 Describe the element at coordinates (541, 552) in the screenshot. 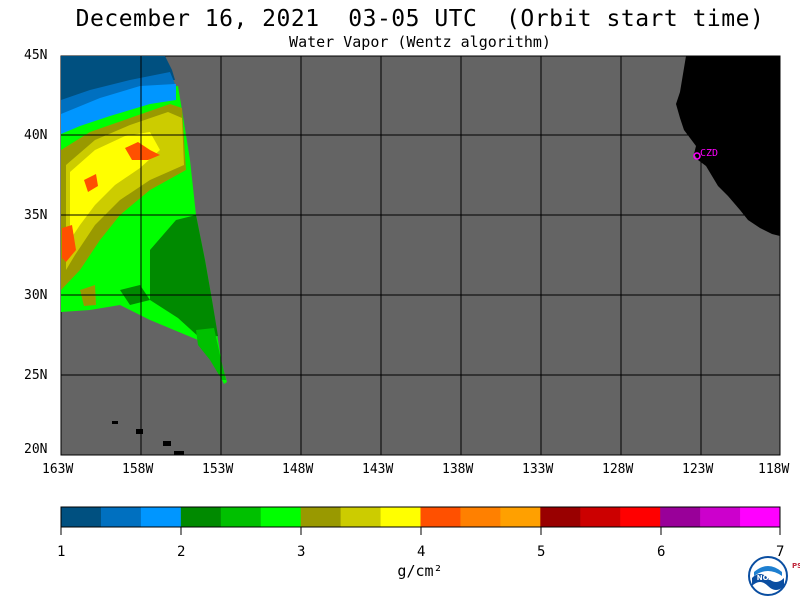

I see `cbar-label-5: 5` at that location.